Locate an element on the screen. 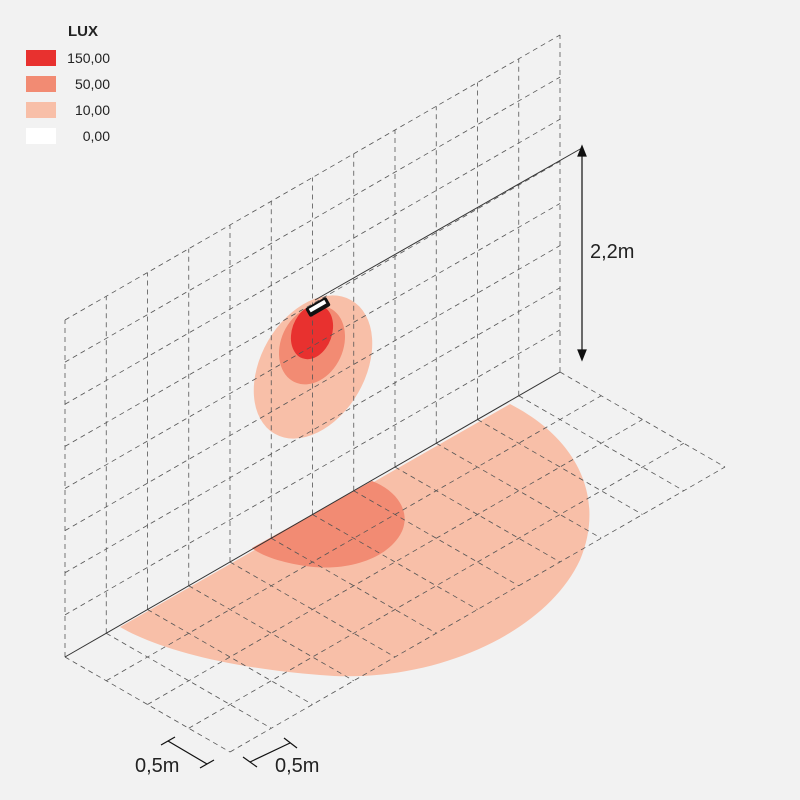  grid-dimensions is located at coordinates (229, 752).